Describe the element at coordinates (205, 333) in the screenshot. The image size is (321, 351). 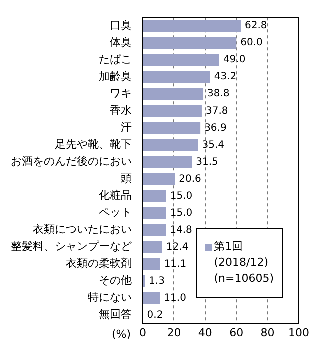
I see `x-tick-label: 40` at that location.